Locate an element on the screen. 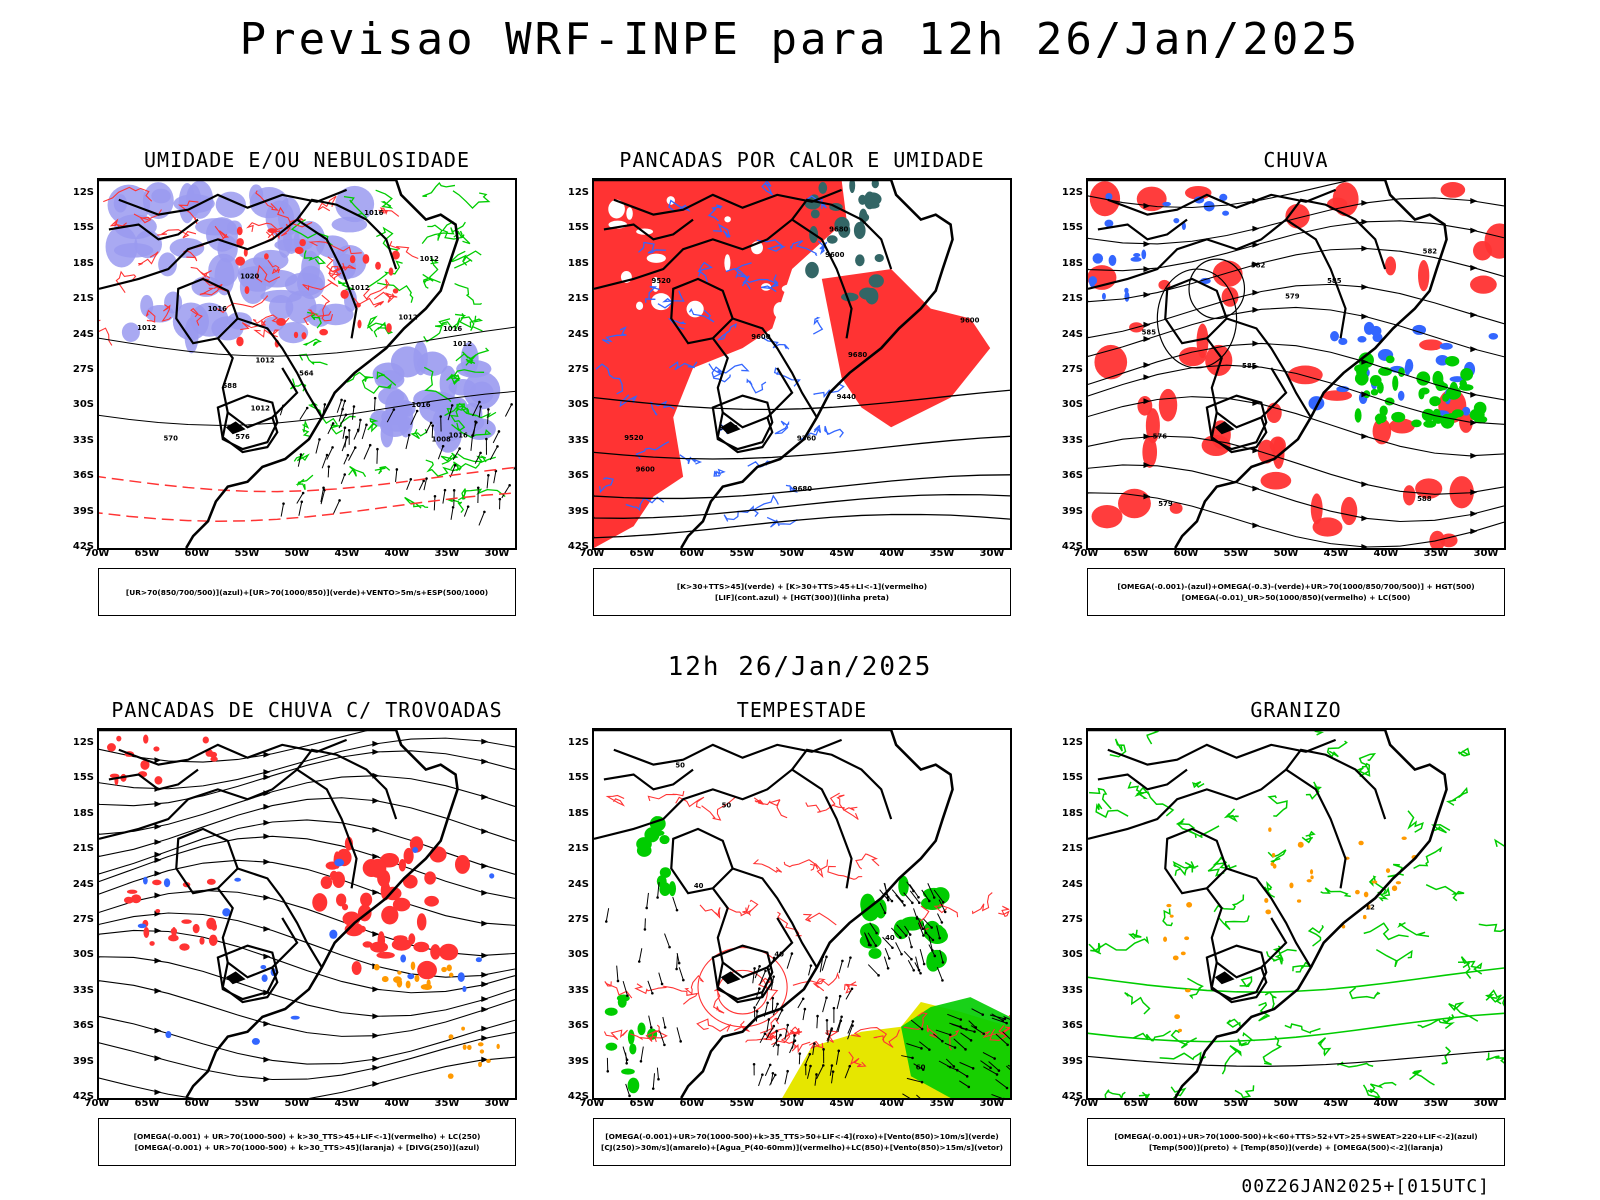 The height and width of the screenshot is (1200, 1600). map-trovoadas is located at coordinates (307, 914).